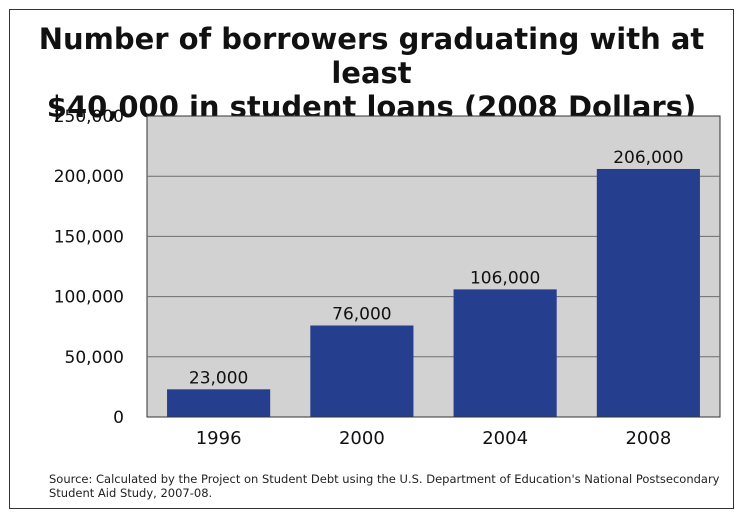 This screenshot has height=522, width=746. What do you see at coordinates (362, 438) in the screenshot?
I see `x-tick-label: 2000` at bounding box center [362, 438].